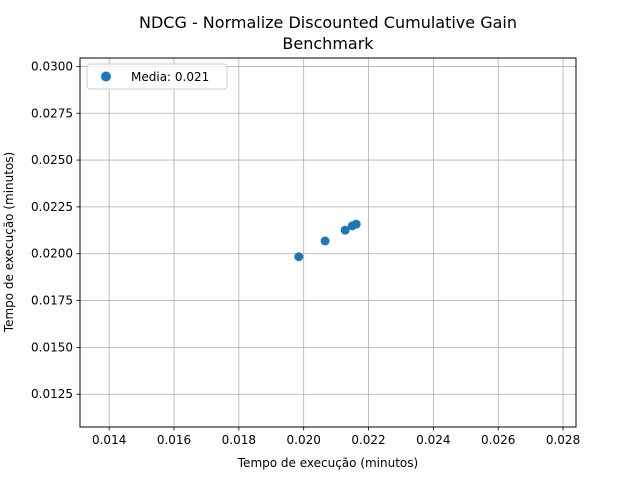  I want to click on x-tick-label: 0.018, so click(239, 440).